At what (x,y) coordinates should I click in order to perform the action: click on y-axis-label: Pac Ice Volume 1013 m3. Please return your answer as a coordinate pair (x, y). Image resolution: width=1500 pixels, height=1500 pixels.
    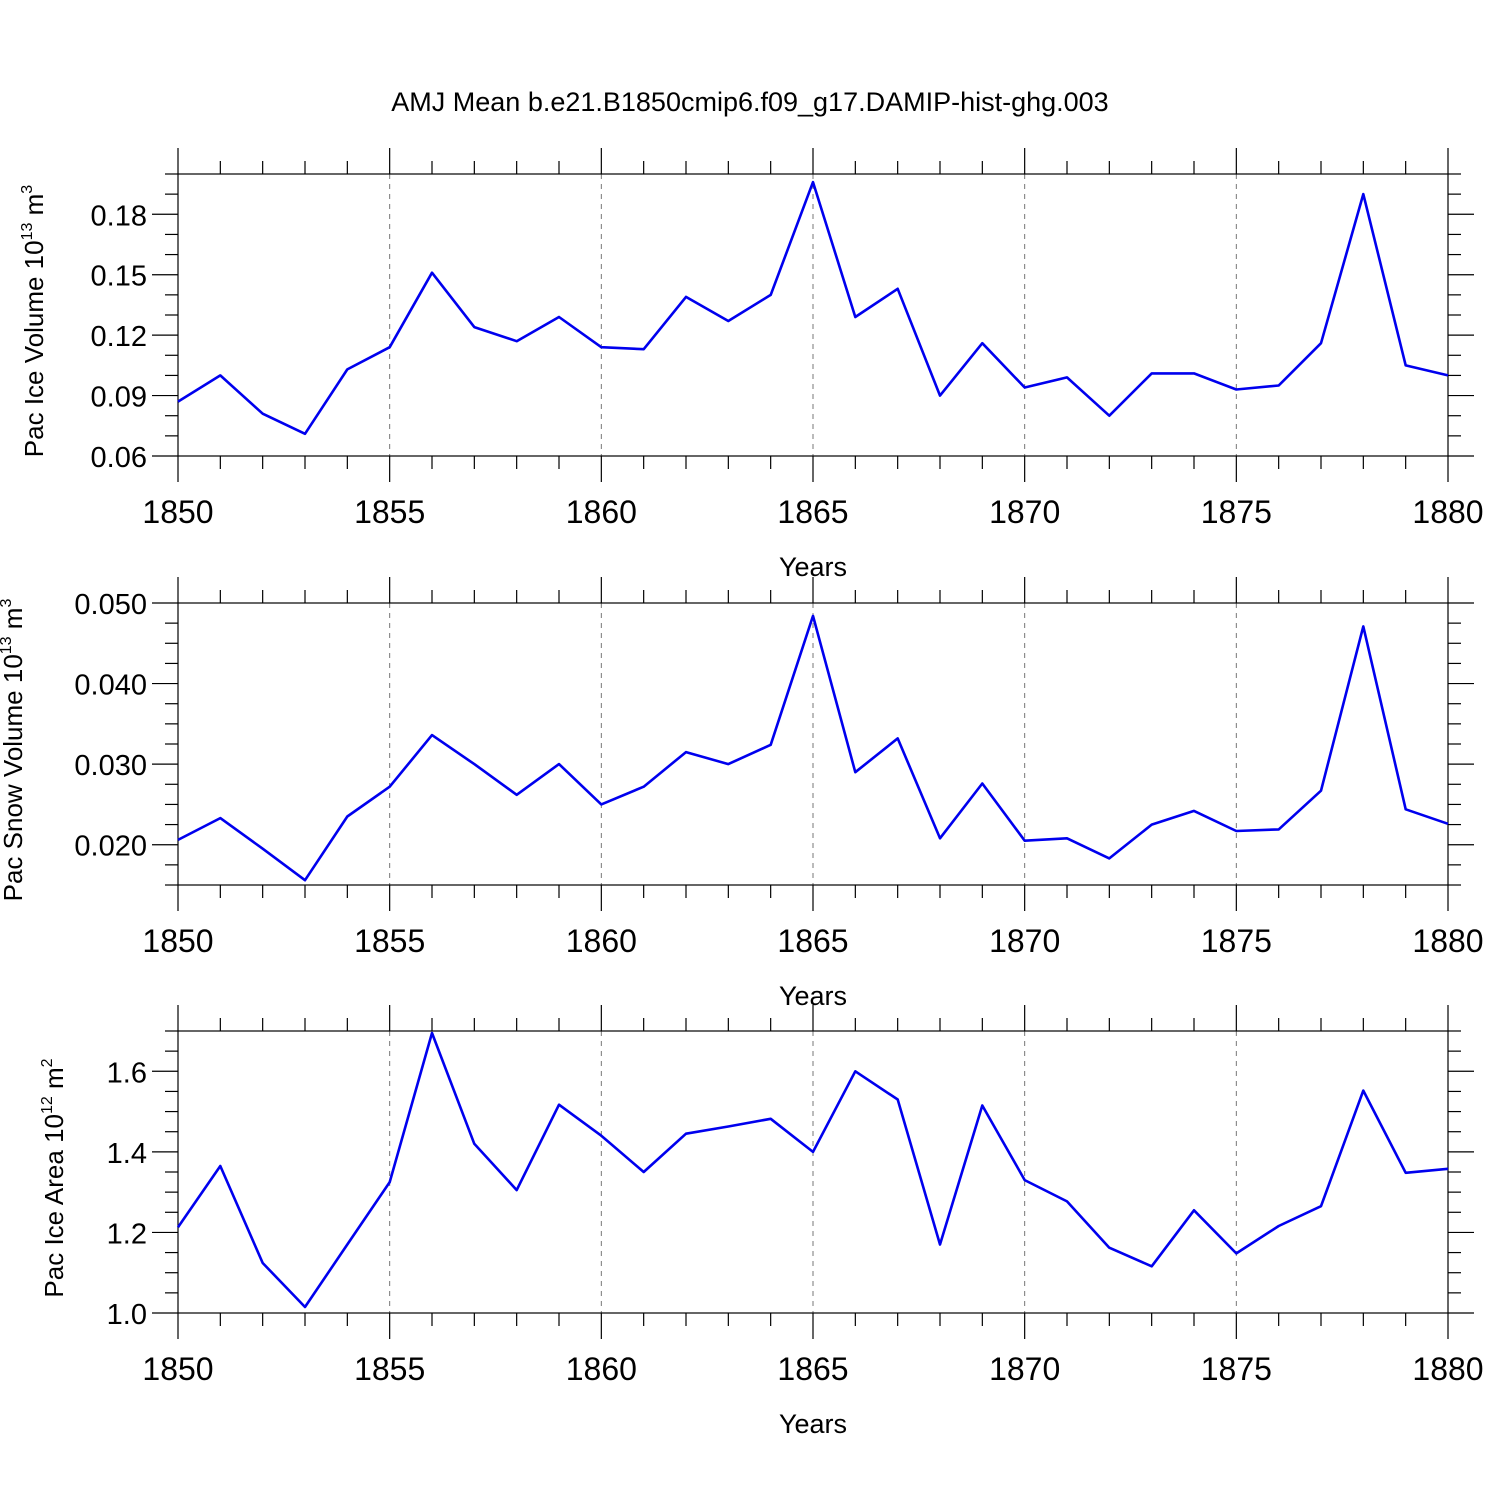
    Looking at the image, I should click on (34, 321).